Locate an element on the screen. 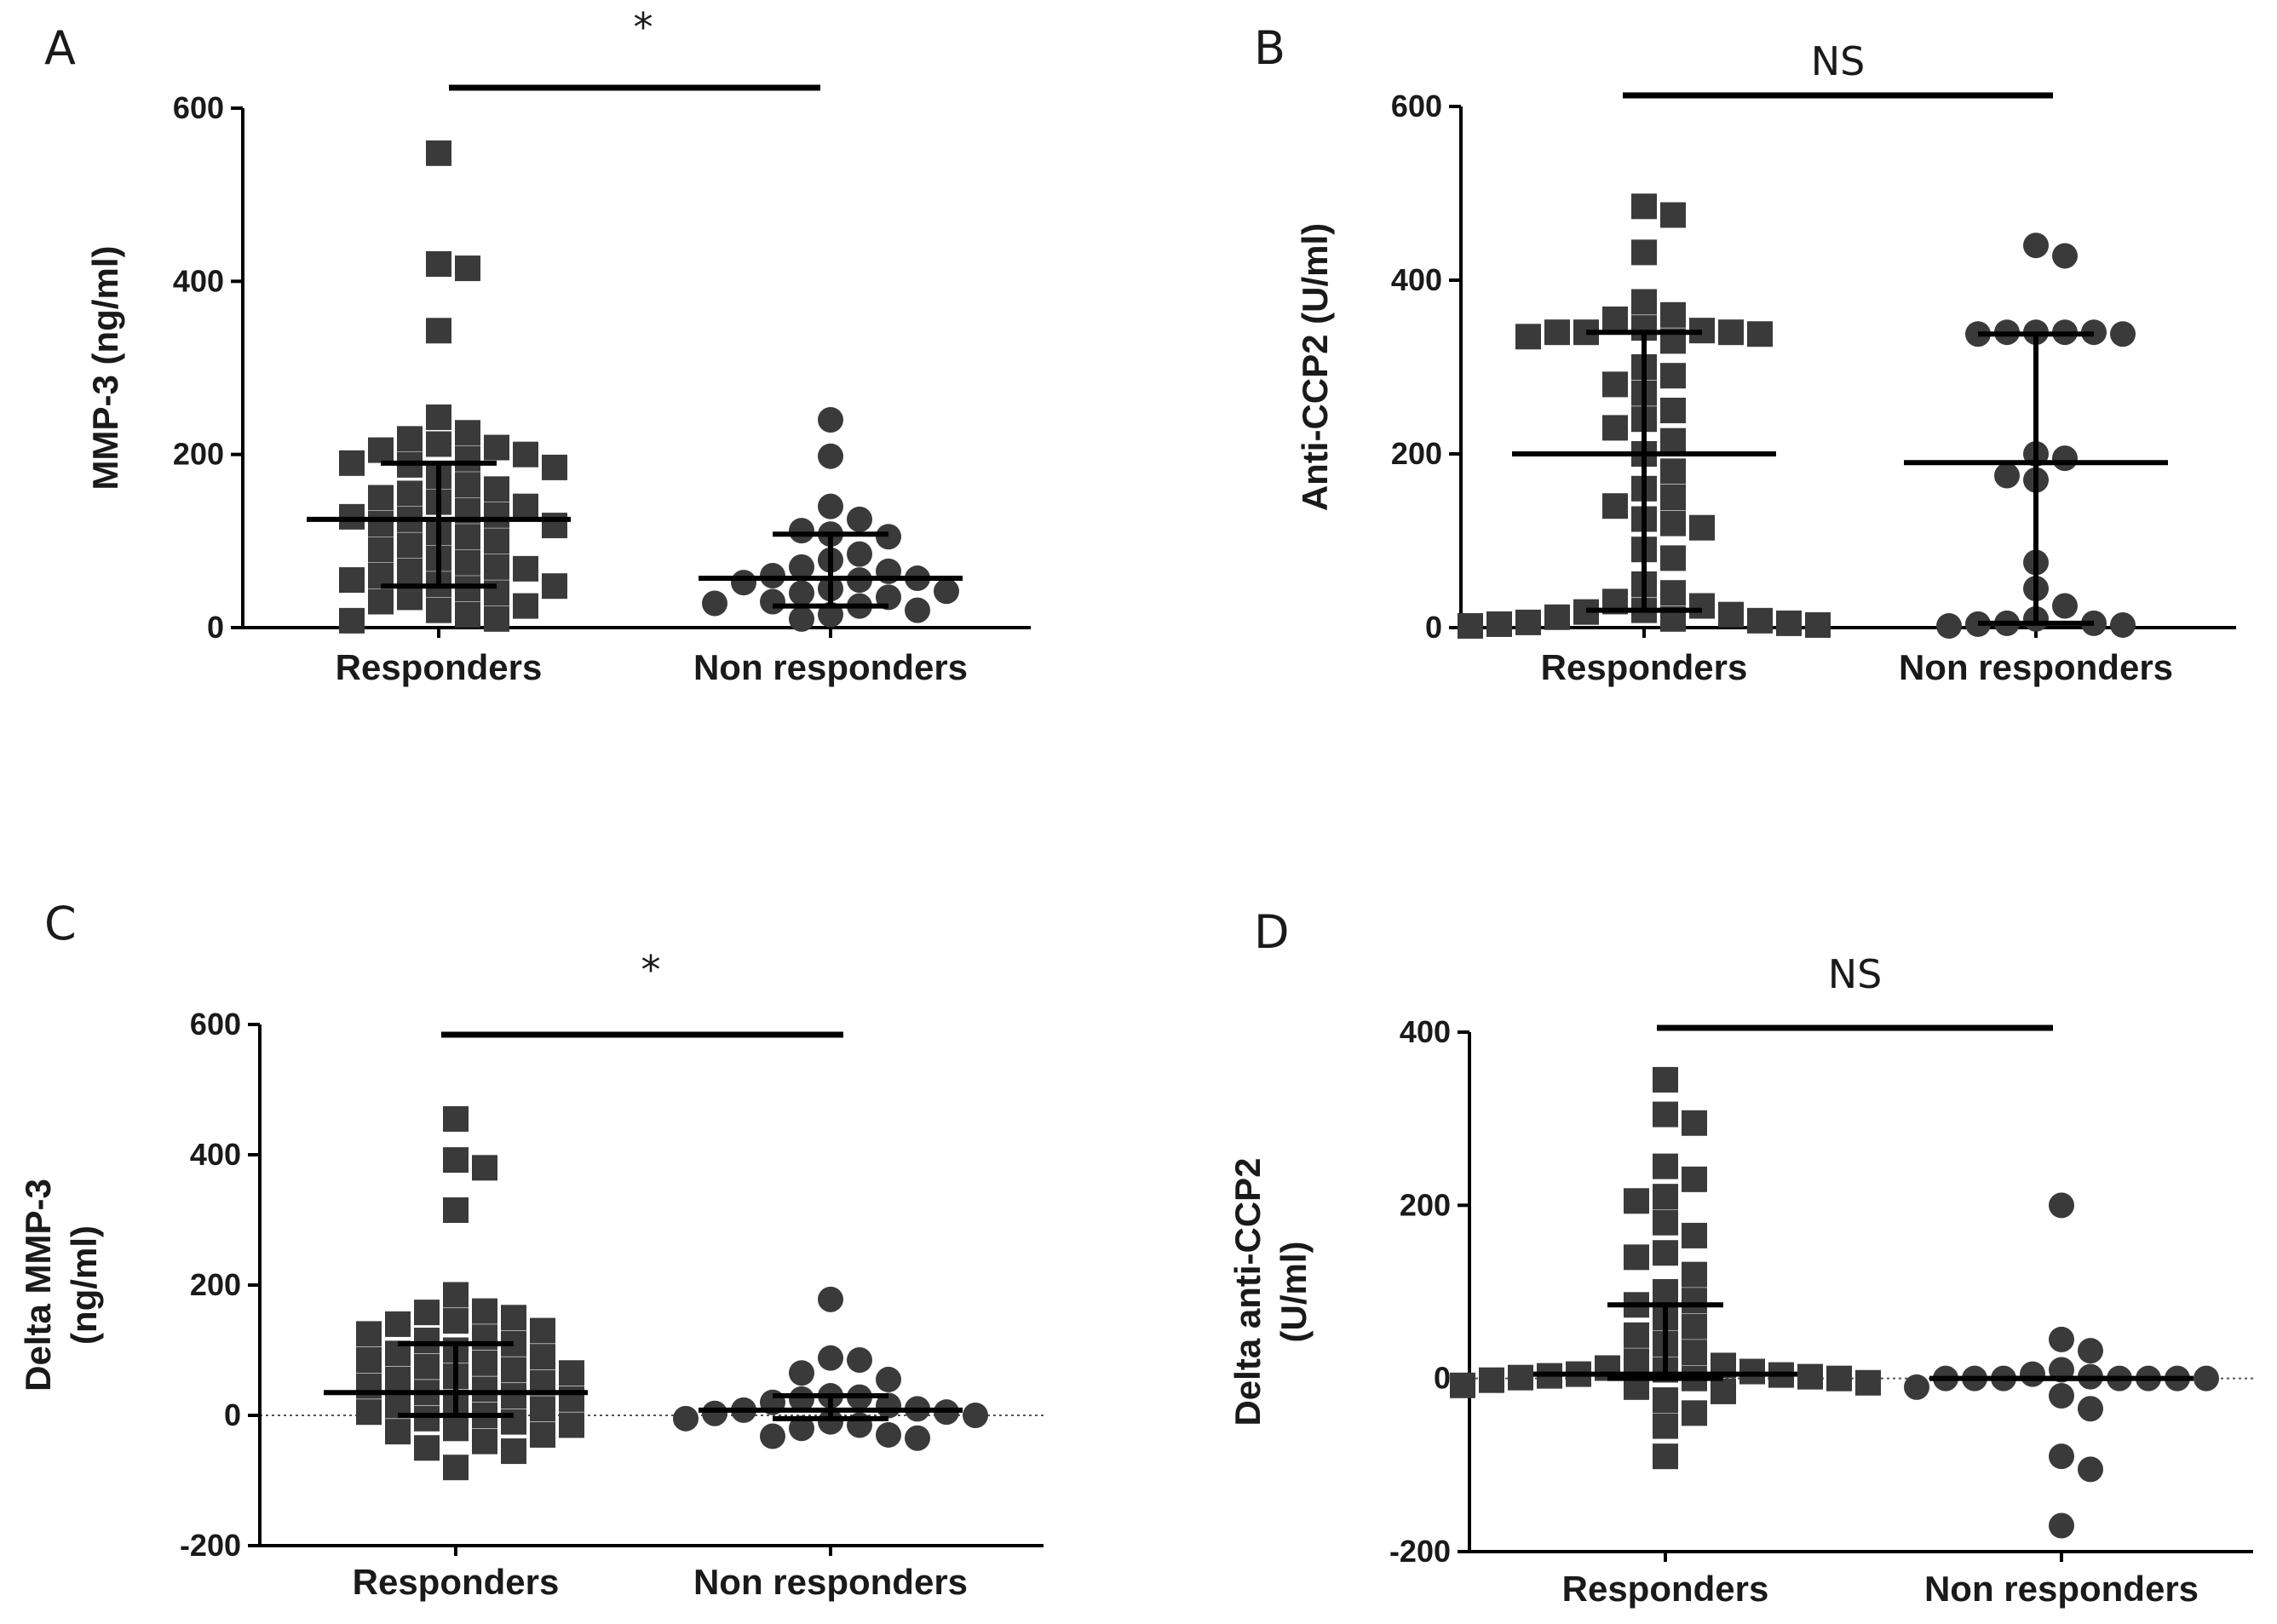  y-tick-label: -200 is located at coordinates (211, 1545).